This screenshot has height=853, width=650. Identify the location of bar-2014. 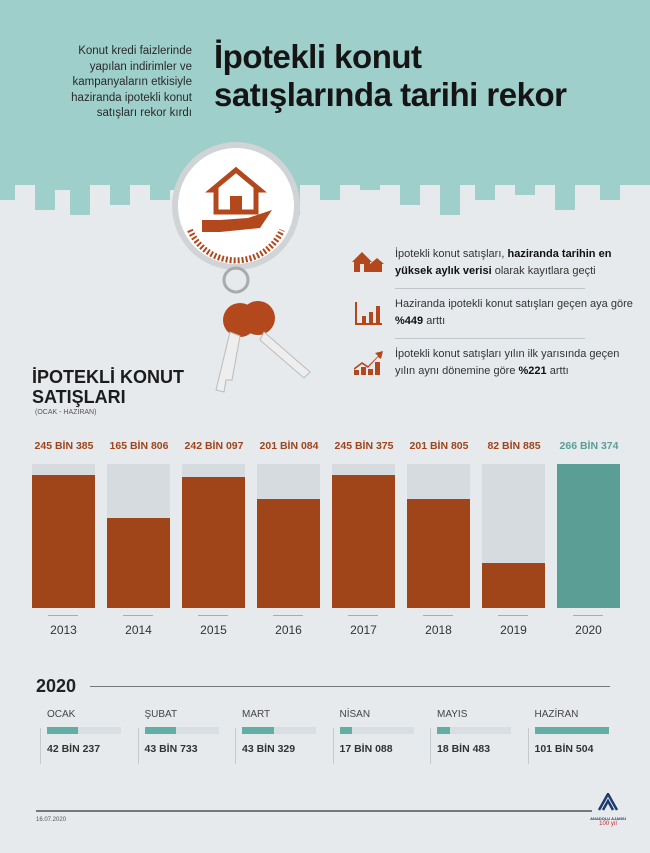
(138, 563).